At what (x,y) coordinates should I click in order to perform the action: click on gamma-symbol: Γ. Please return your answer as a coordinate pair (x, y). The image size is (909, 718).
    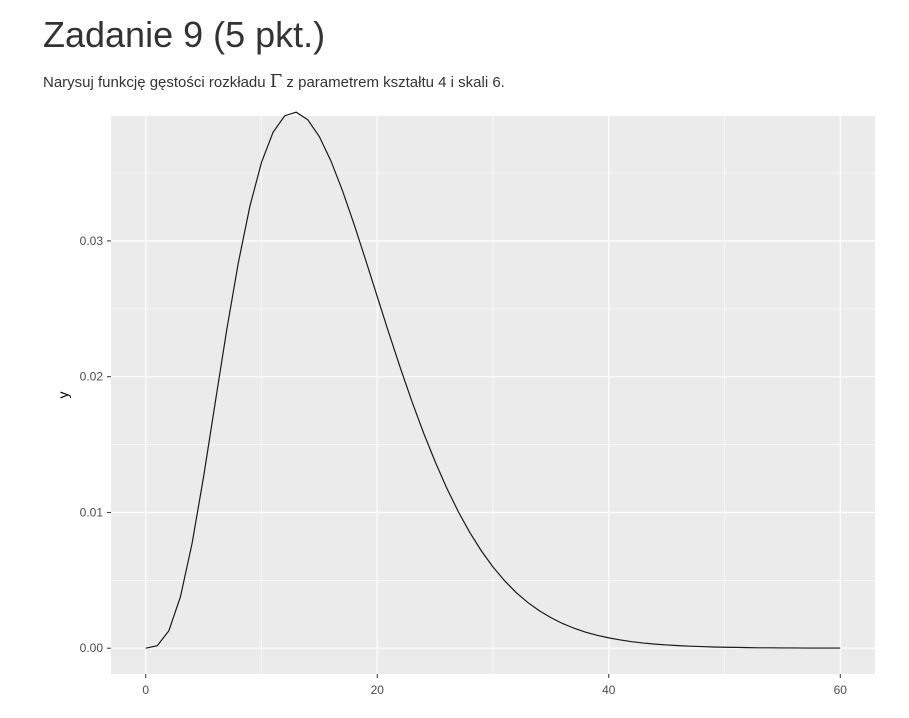
    Looking at the image, I should click on (276, 81).